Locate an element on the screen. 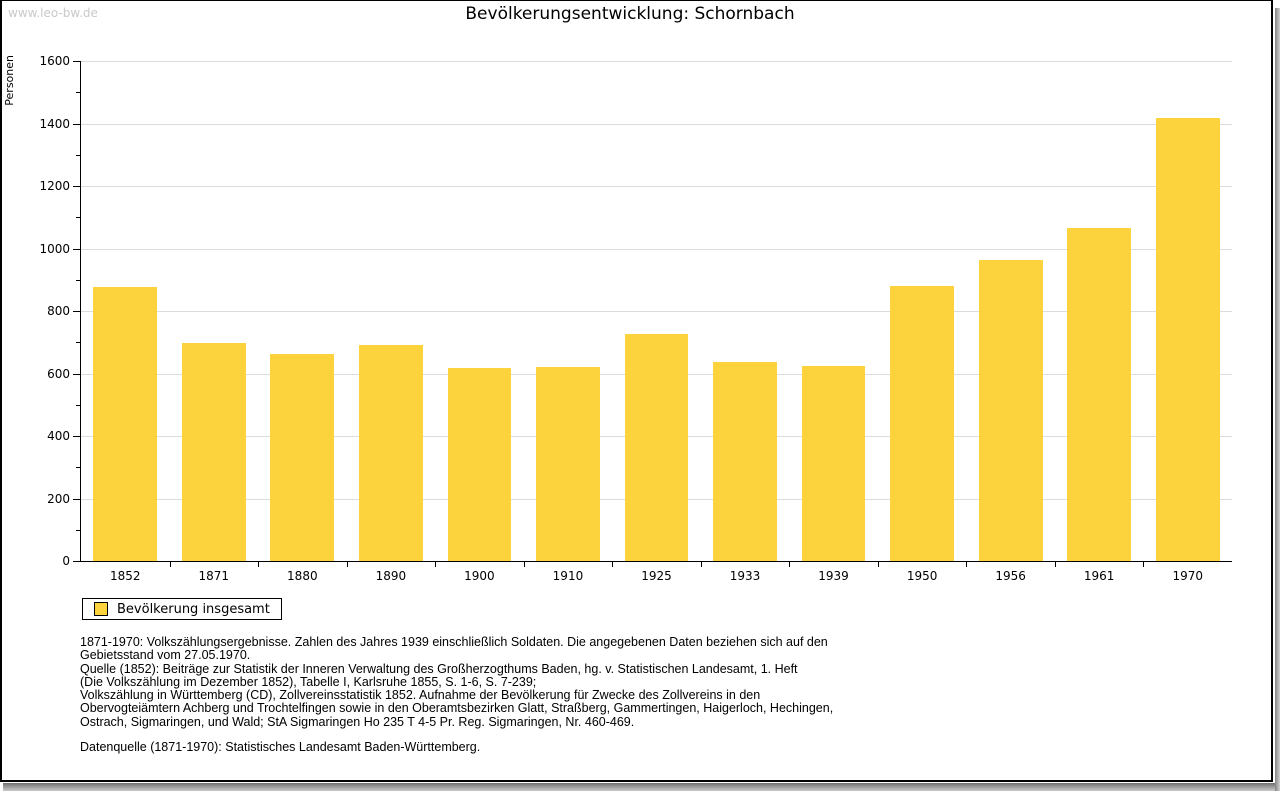  x-tick-label-1933: 1933 is located at coordinates (745, 576).